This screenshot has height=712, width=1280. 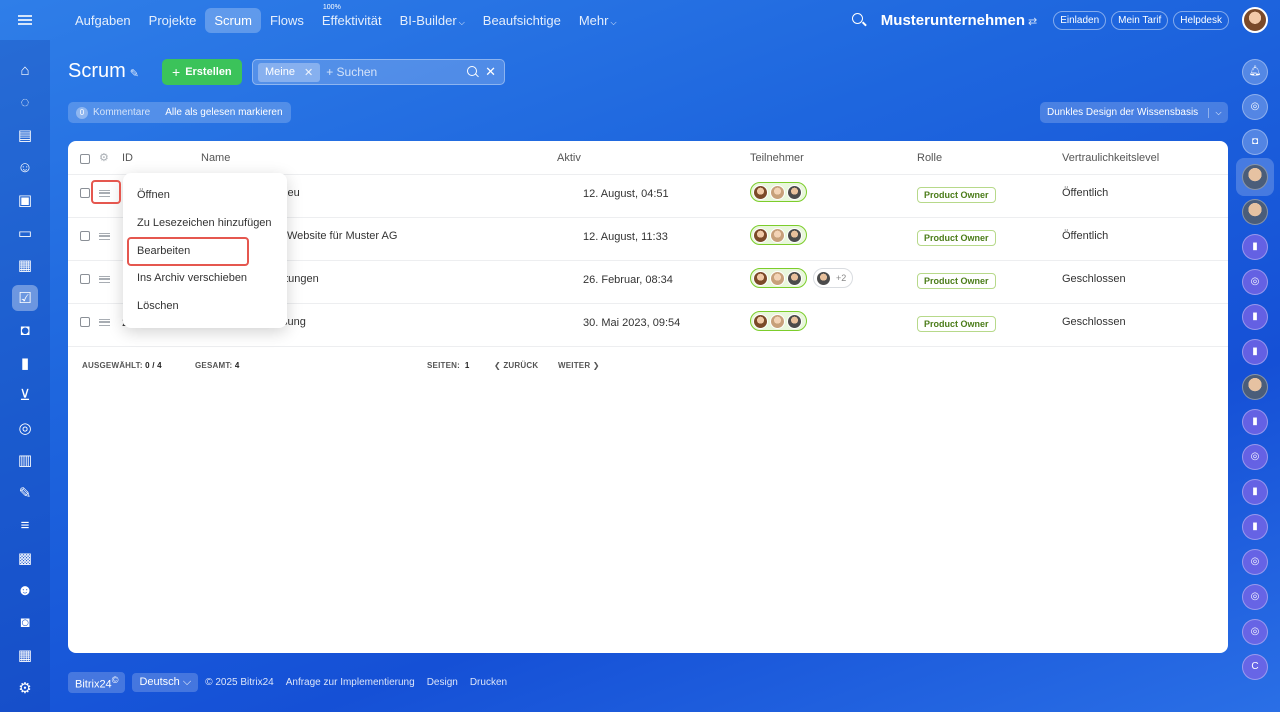 What do you see at coordinates (833, 278) in the screenshot?
I see `more-members: +2` at bounding box center [833, 278].